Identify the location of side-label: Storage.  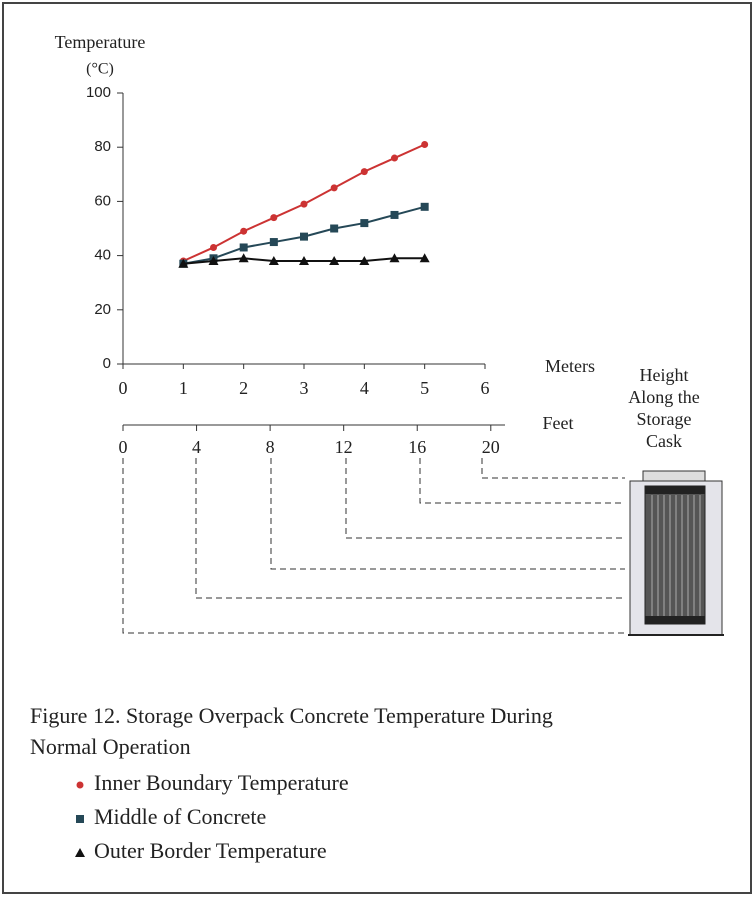
(664, 419).